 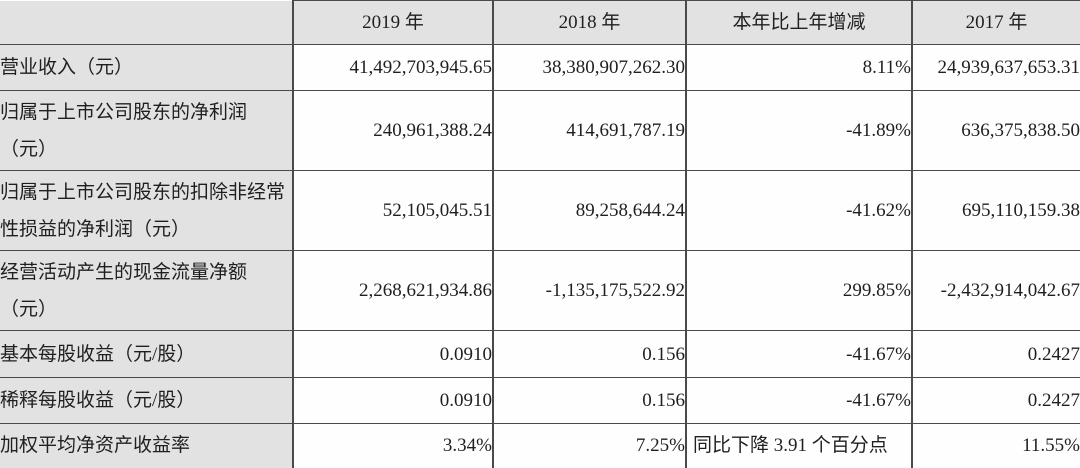 What do you see at coordinates (147, 354) in the screenshot?
I see `row-label-basic-eps: 基本每股收益（元/股）` at bounding box center [147, 354].